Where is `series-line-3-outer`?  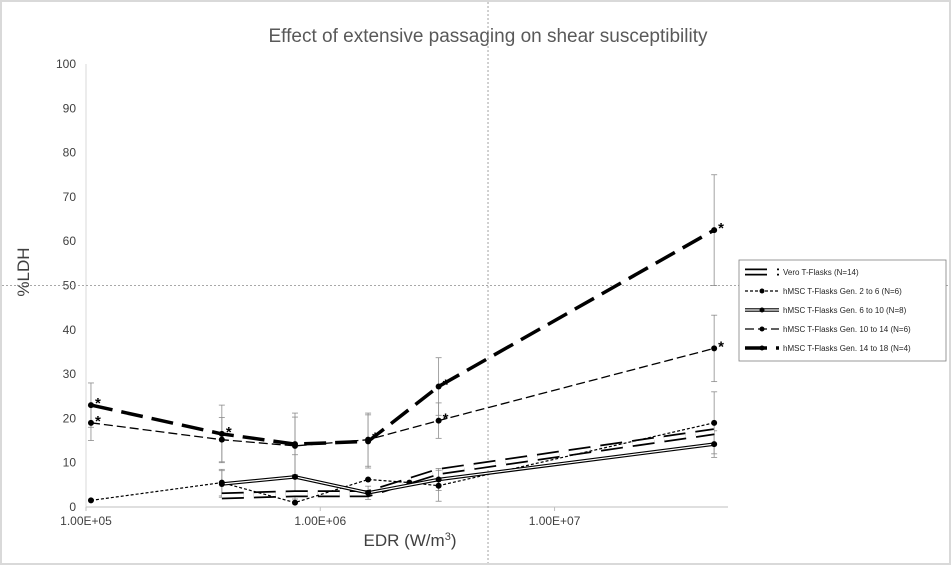
series-line-3-outer is located at coordinates (468, 468).